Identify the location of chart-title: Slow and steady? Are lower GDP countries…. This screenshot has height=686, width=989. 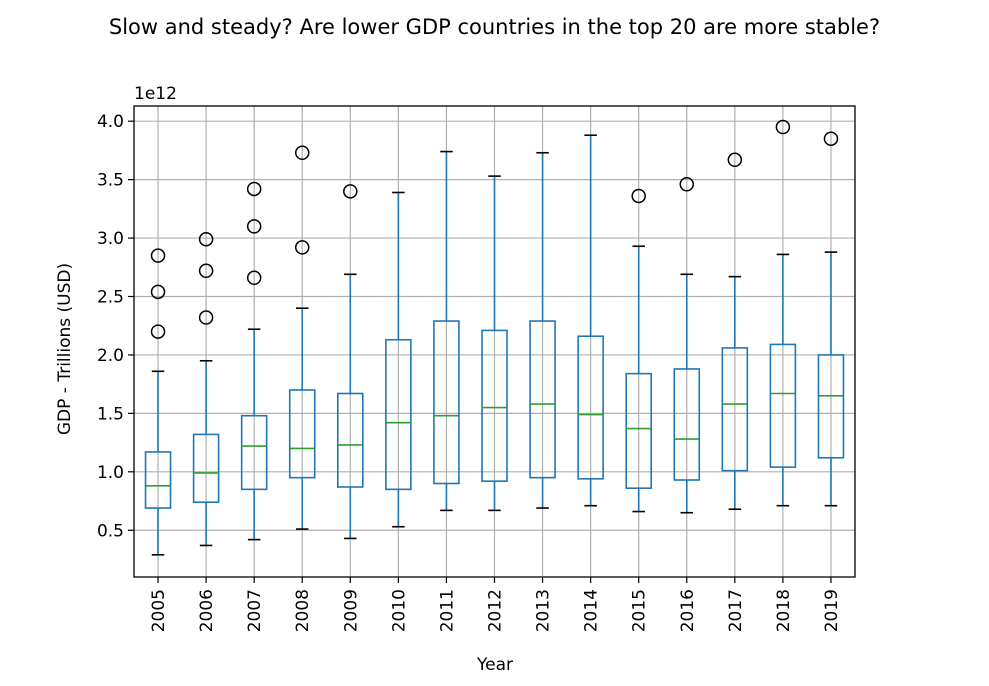
(494, 27).